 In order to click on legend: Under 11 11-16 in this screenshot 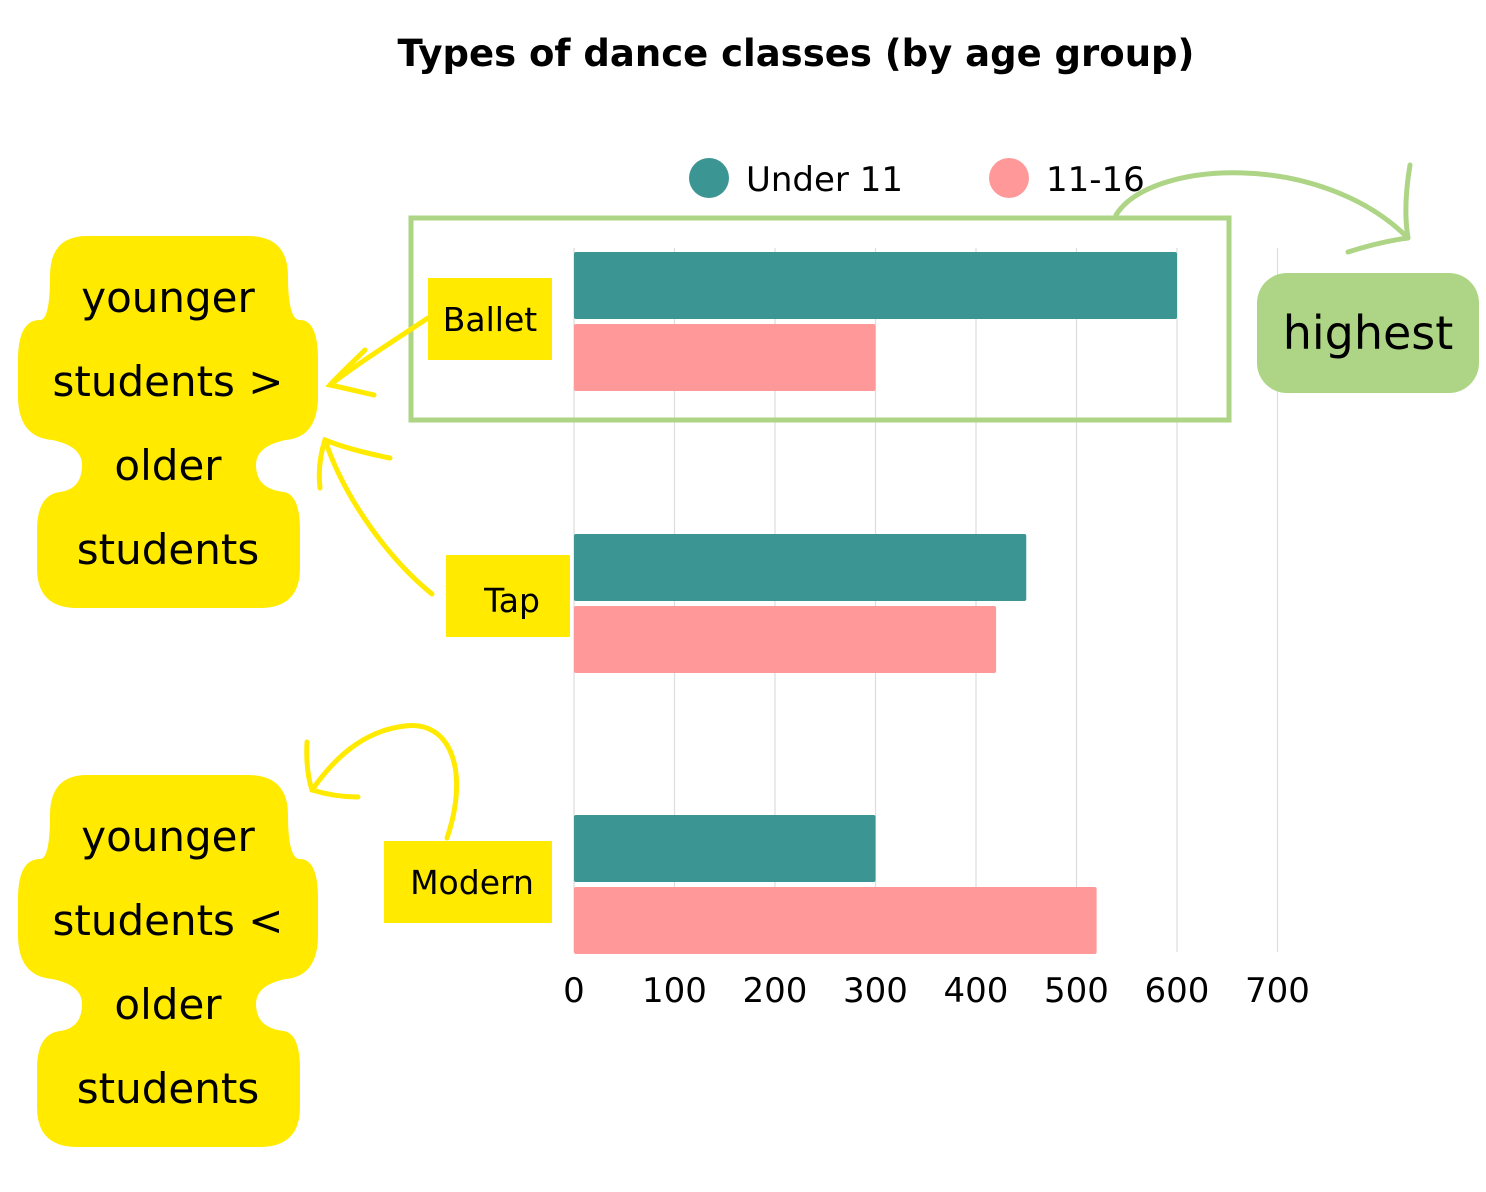, I will do `click(917, 179)`.